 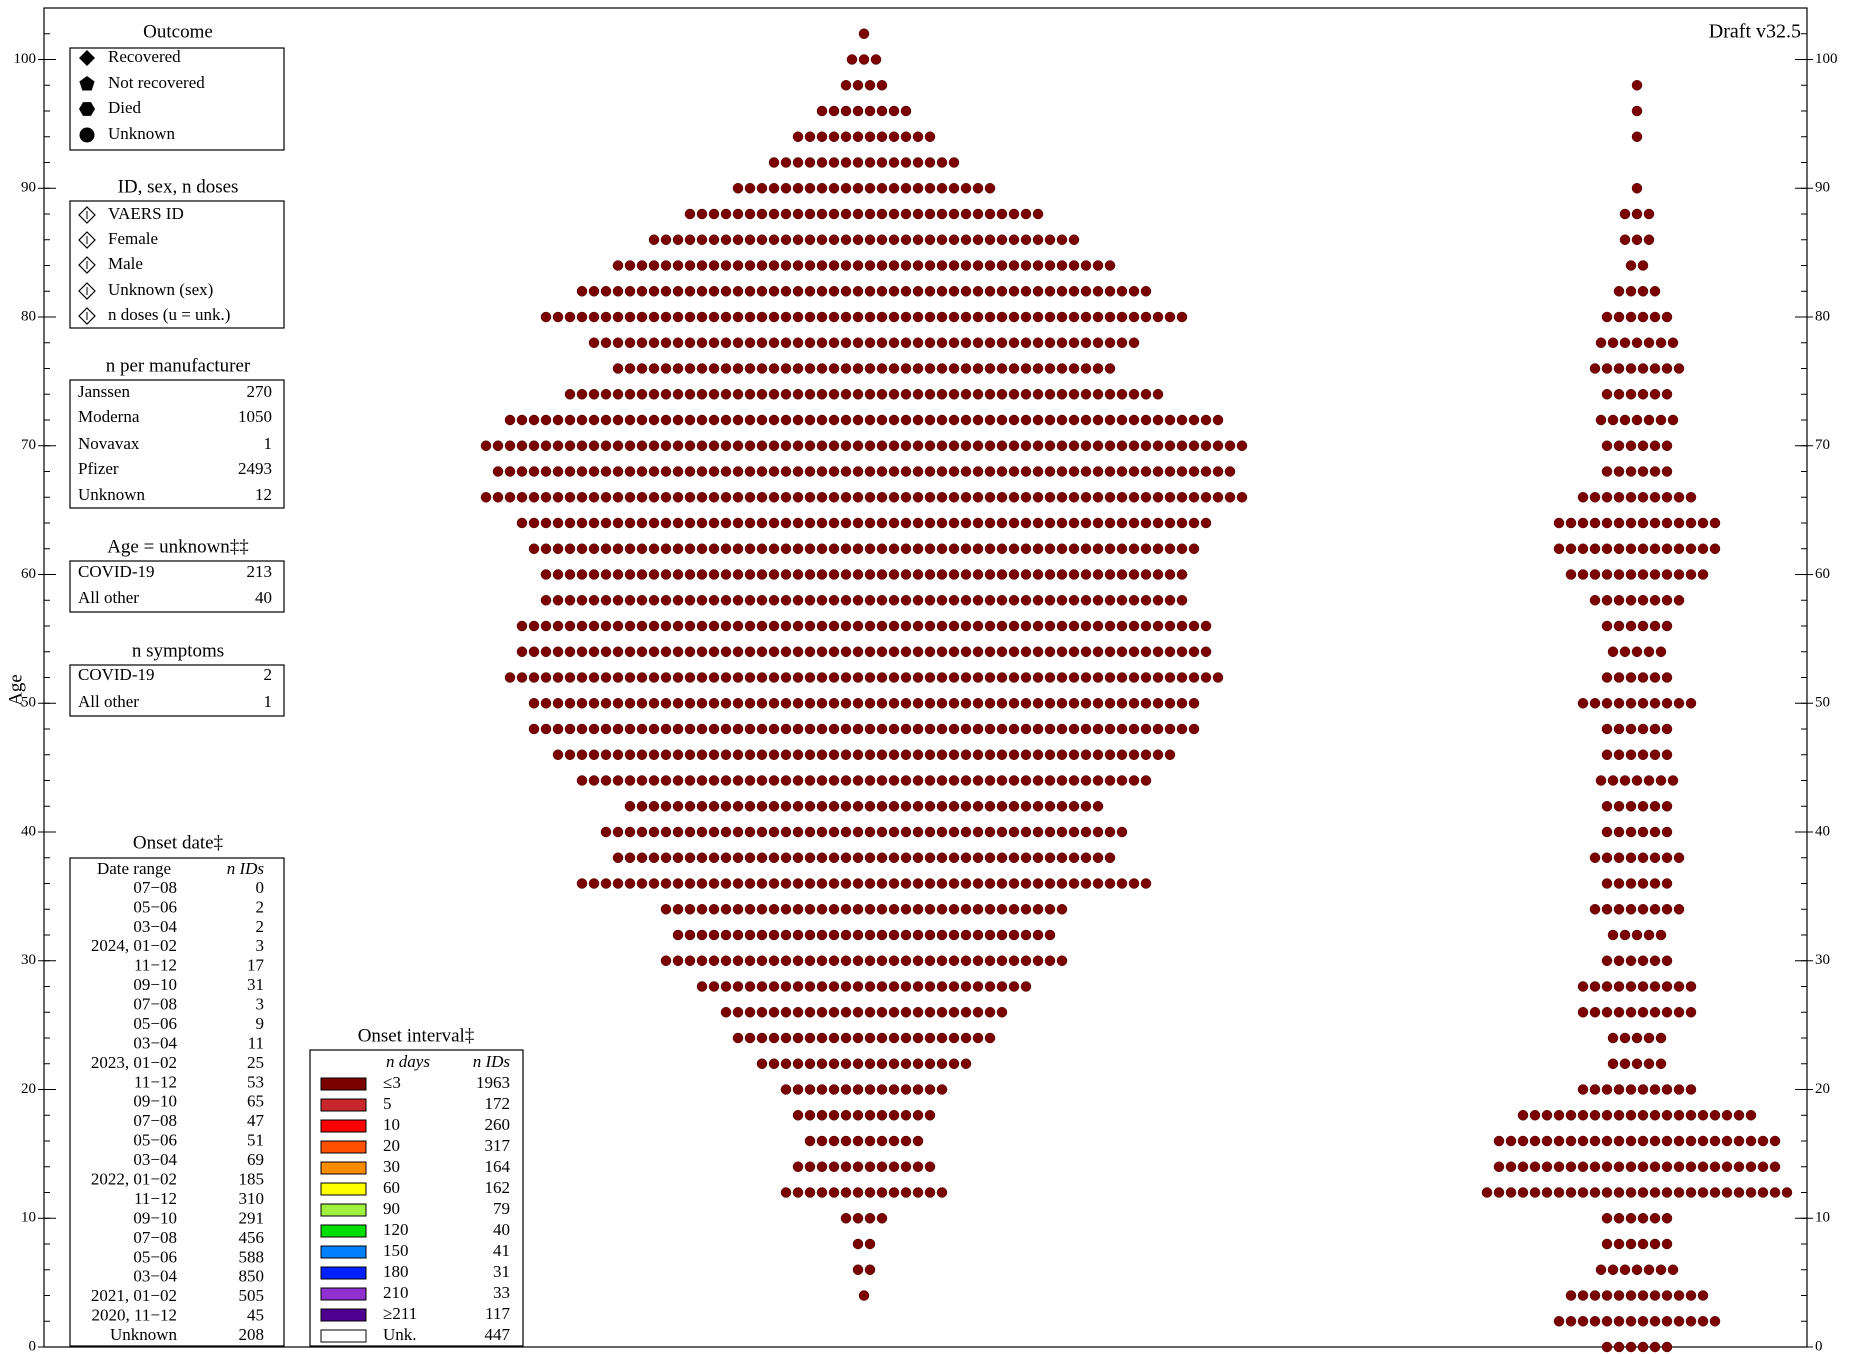 What do you see at coordinates (28, 1218) in the screenshot?
I see `y-tick-label: 10` at bounding box center [28, 1218].